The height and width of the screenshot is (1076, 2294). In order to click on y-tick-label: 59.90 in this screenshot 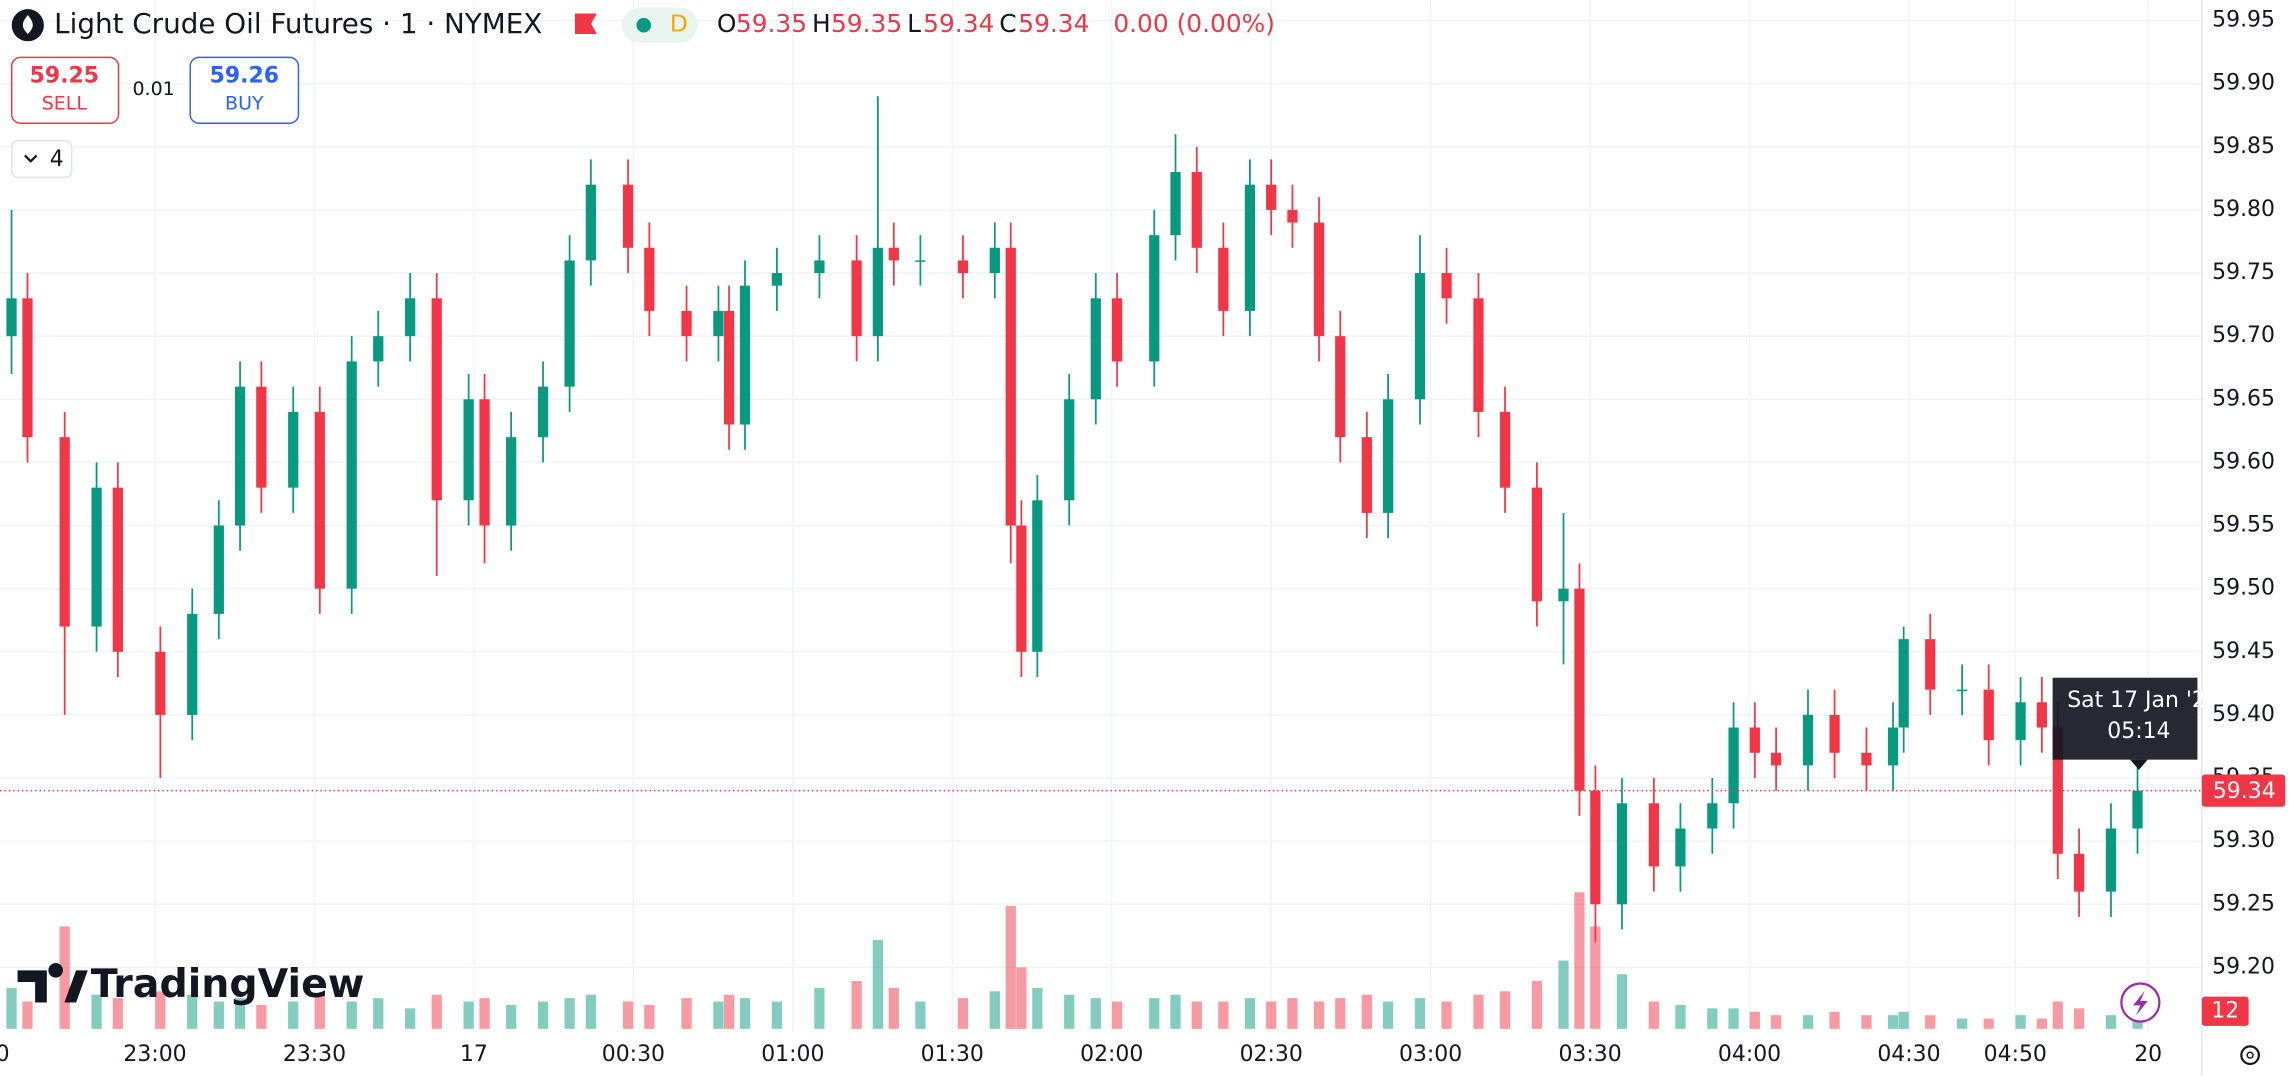, I will do `click(2243, 83)`.